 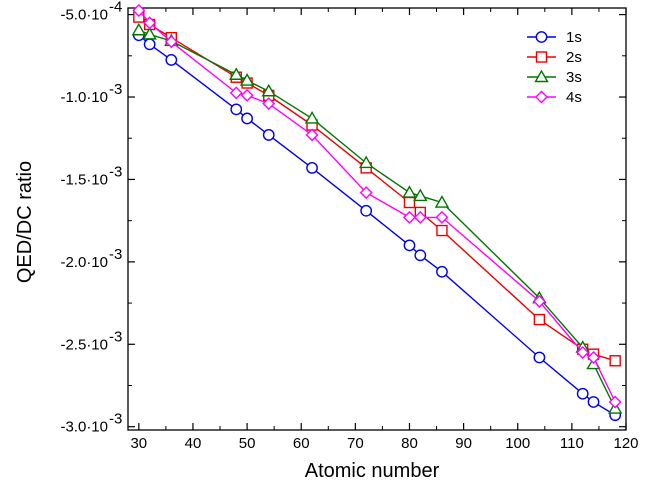 I want to click on x-tick-label: 120, so click(x=625, y=443).